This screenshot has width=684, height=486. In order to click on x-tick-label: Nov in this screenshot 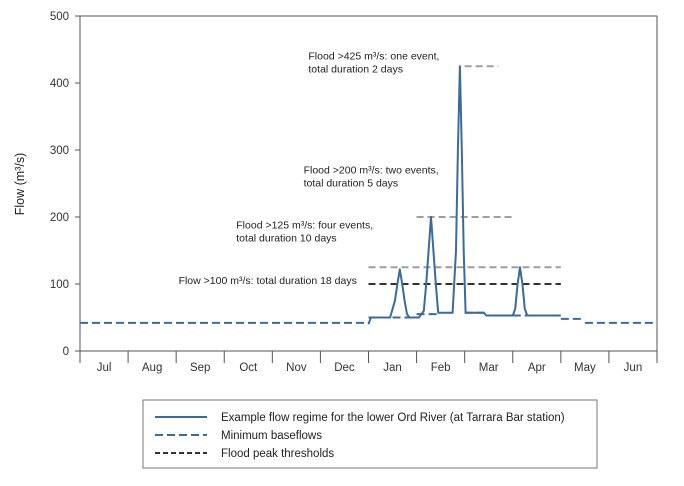, I will do `click(296, 368)`.